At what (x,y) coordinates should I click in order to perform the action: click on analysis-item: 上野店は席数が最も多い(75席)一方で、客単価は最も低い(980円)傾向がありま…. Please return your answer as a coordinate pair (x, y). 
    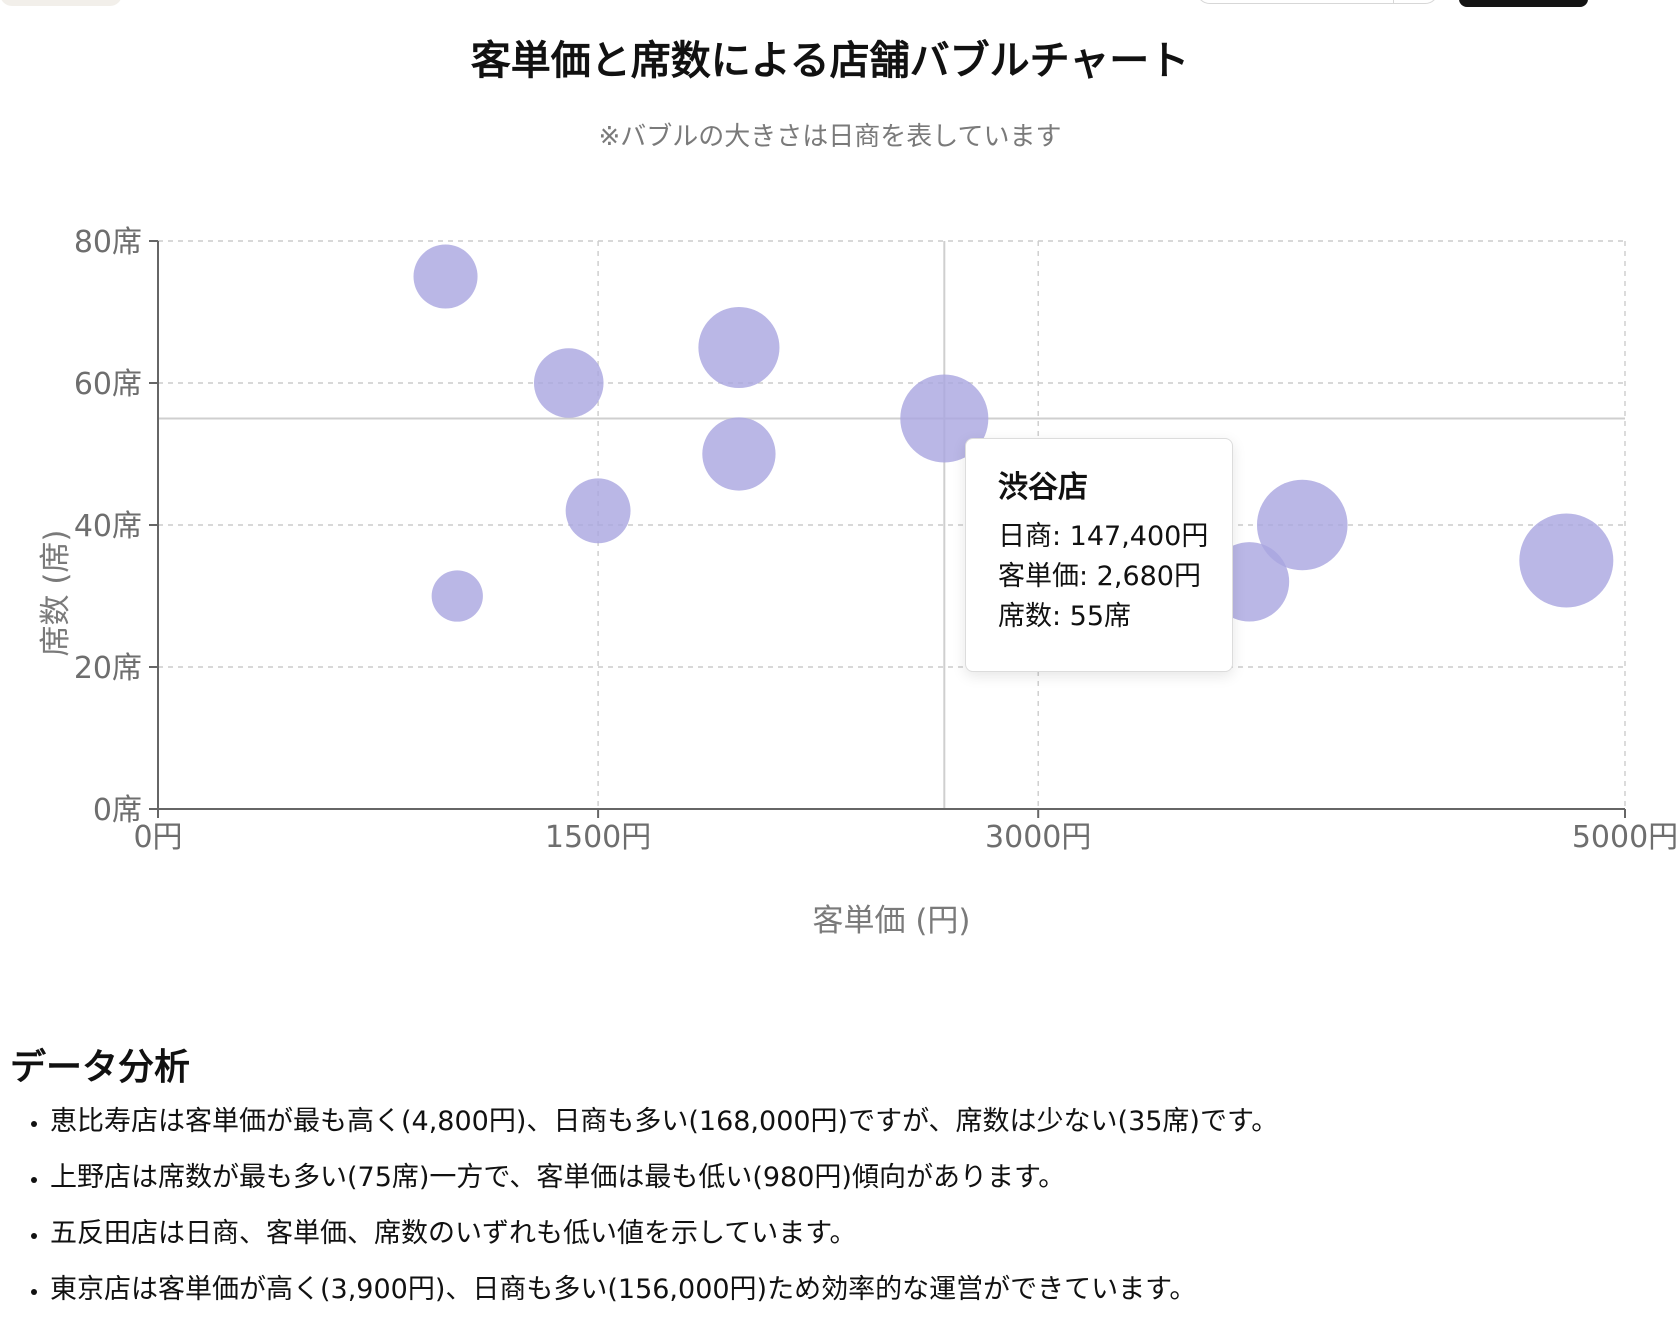
    Looking at the image, I should click on (664, 1186).